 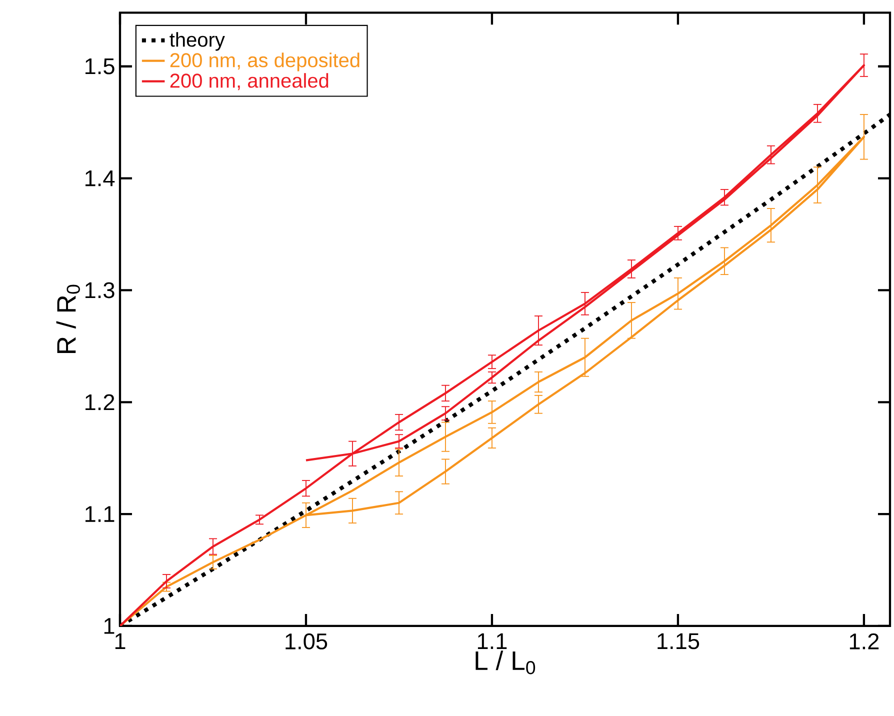 What do you see at coordinates (506, 662) in the screenshot?
I see `x-axis-title: L / L$_{0}$` at bounding box center [506, 662].